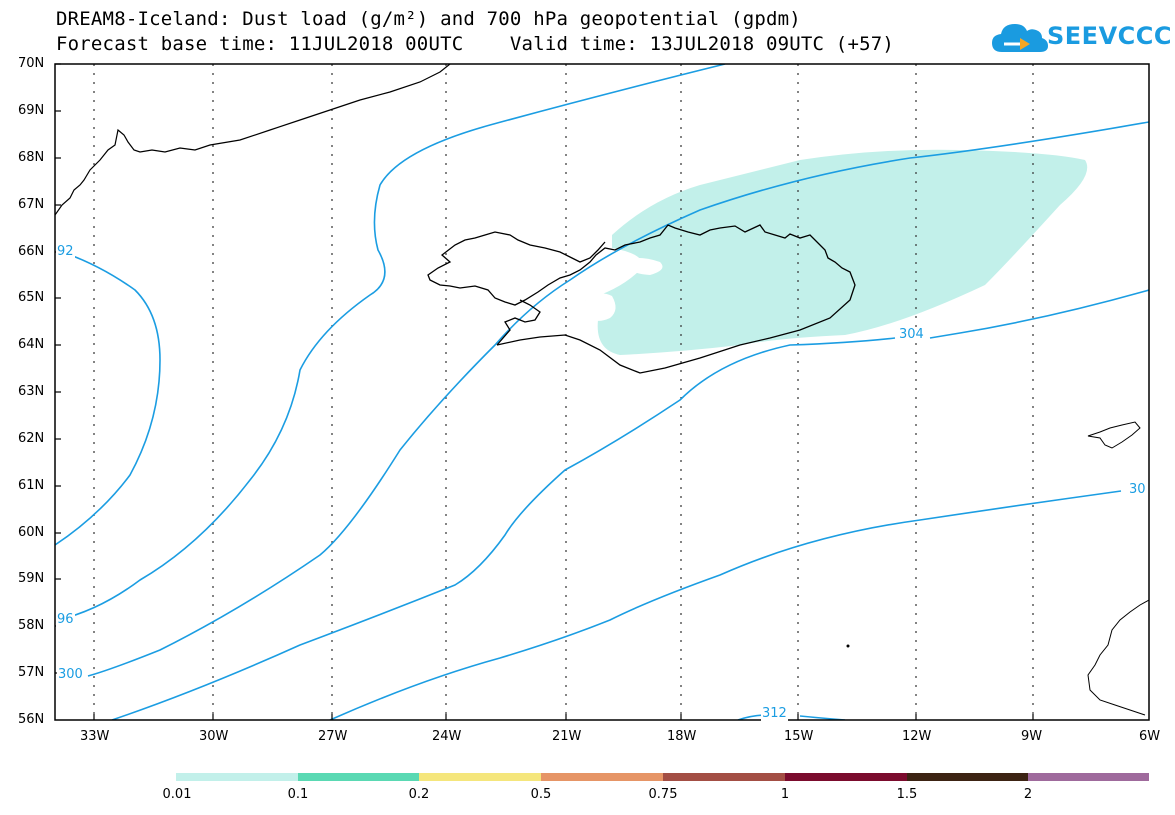  I want to click on lat-label: 66N, so click(31, 251).